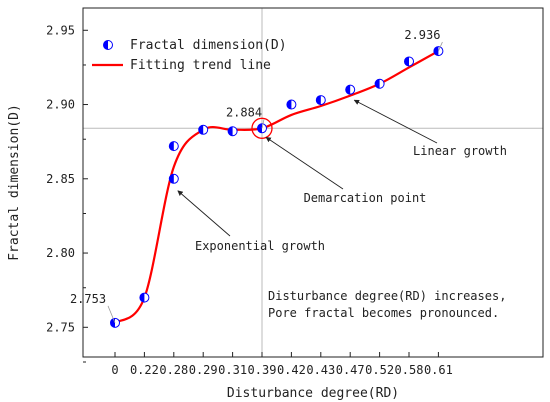 The image size is (550, 402). I want to click on demarcation-circle, so click(262, 128).